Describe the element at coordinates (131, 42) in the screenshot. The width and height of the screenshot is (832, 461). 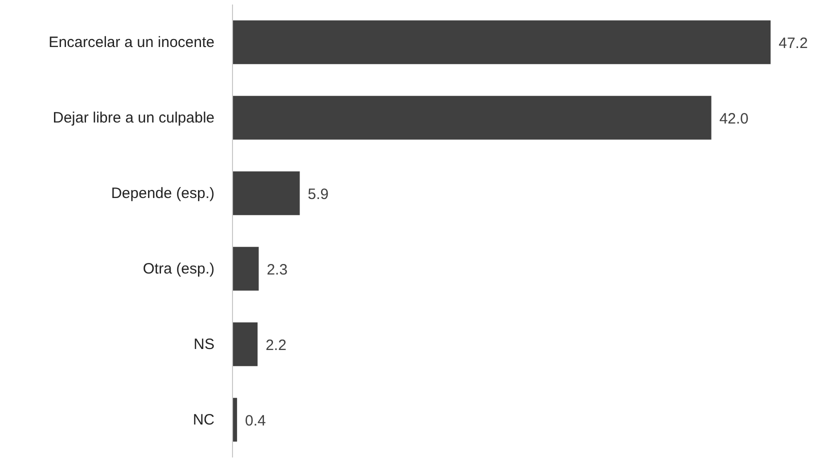
I see `y-tick-label: Encarcelar a un inocente` at that location.